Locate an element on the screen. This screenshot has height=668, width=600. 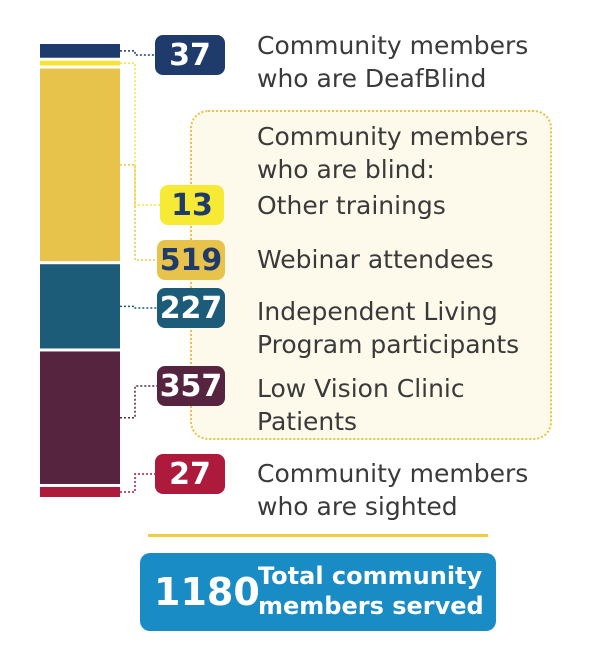
connector-deafblind is located at coordinates (137, 53).